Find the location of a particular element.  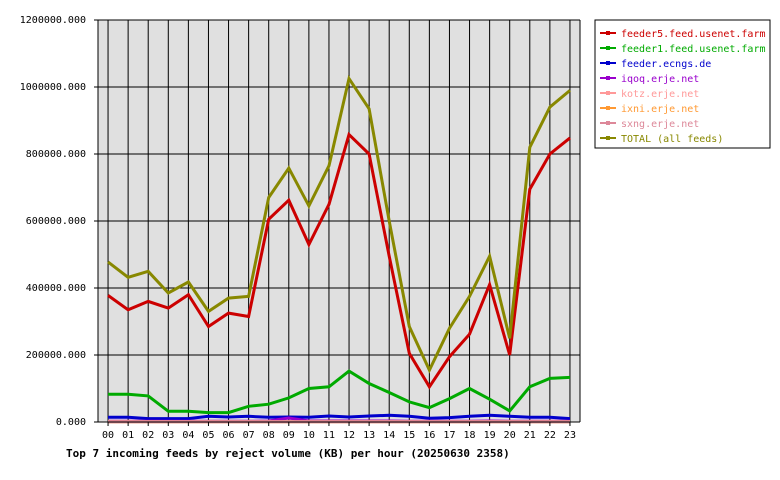

y-tick-label: 200000.000 is located at coordinates (56, 355).